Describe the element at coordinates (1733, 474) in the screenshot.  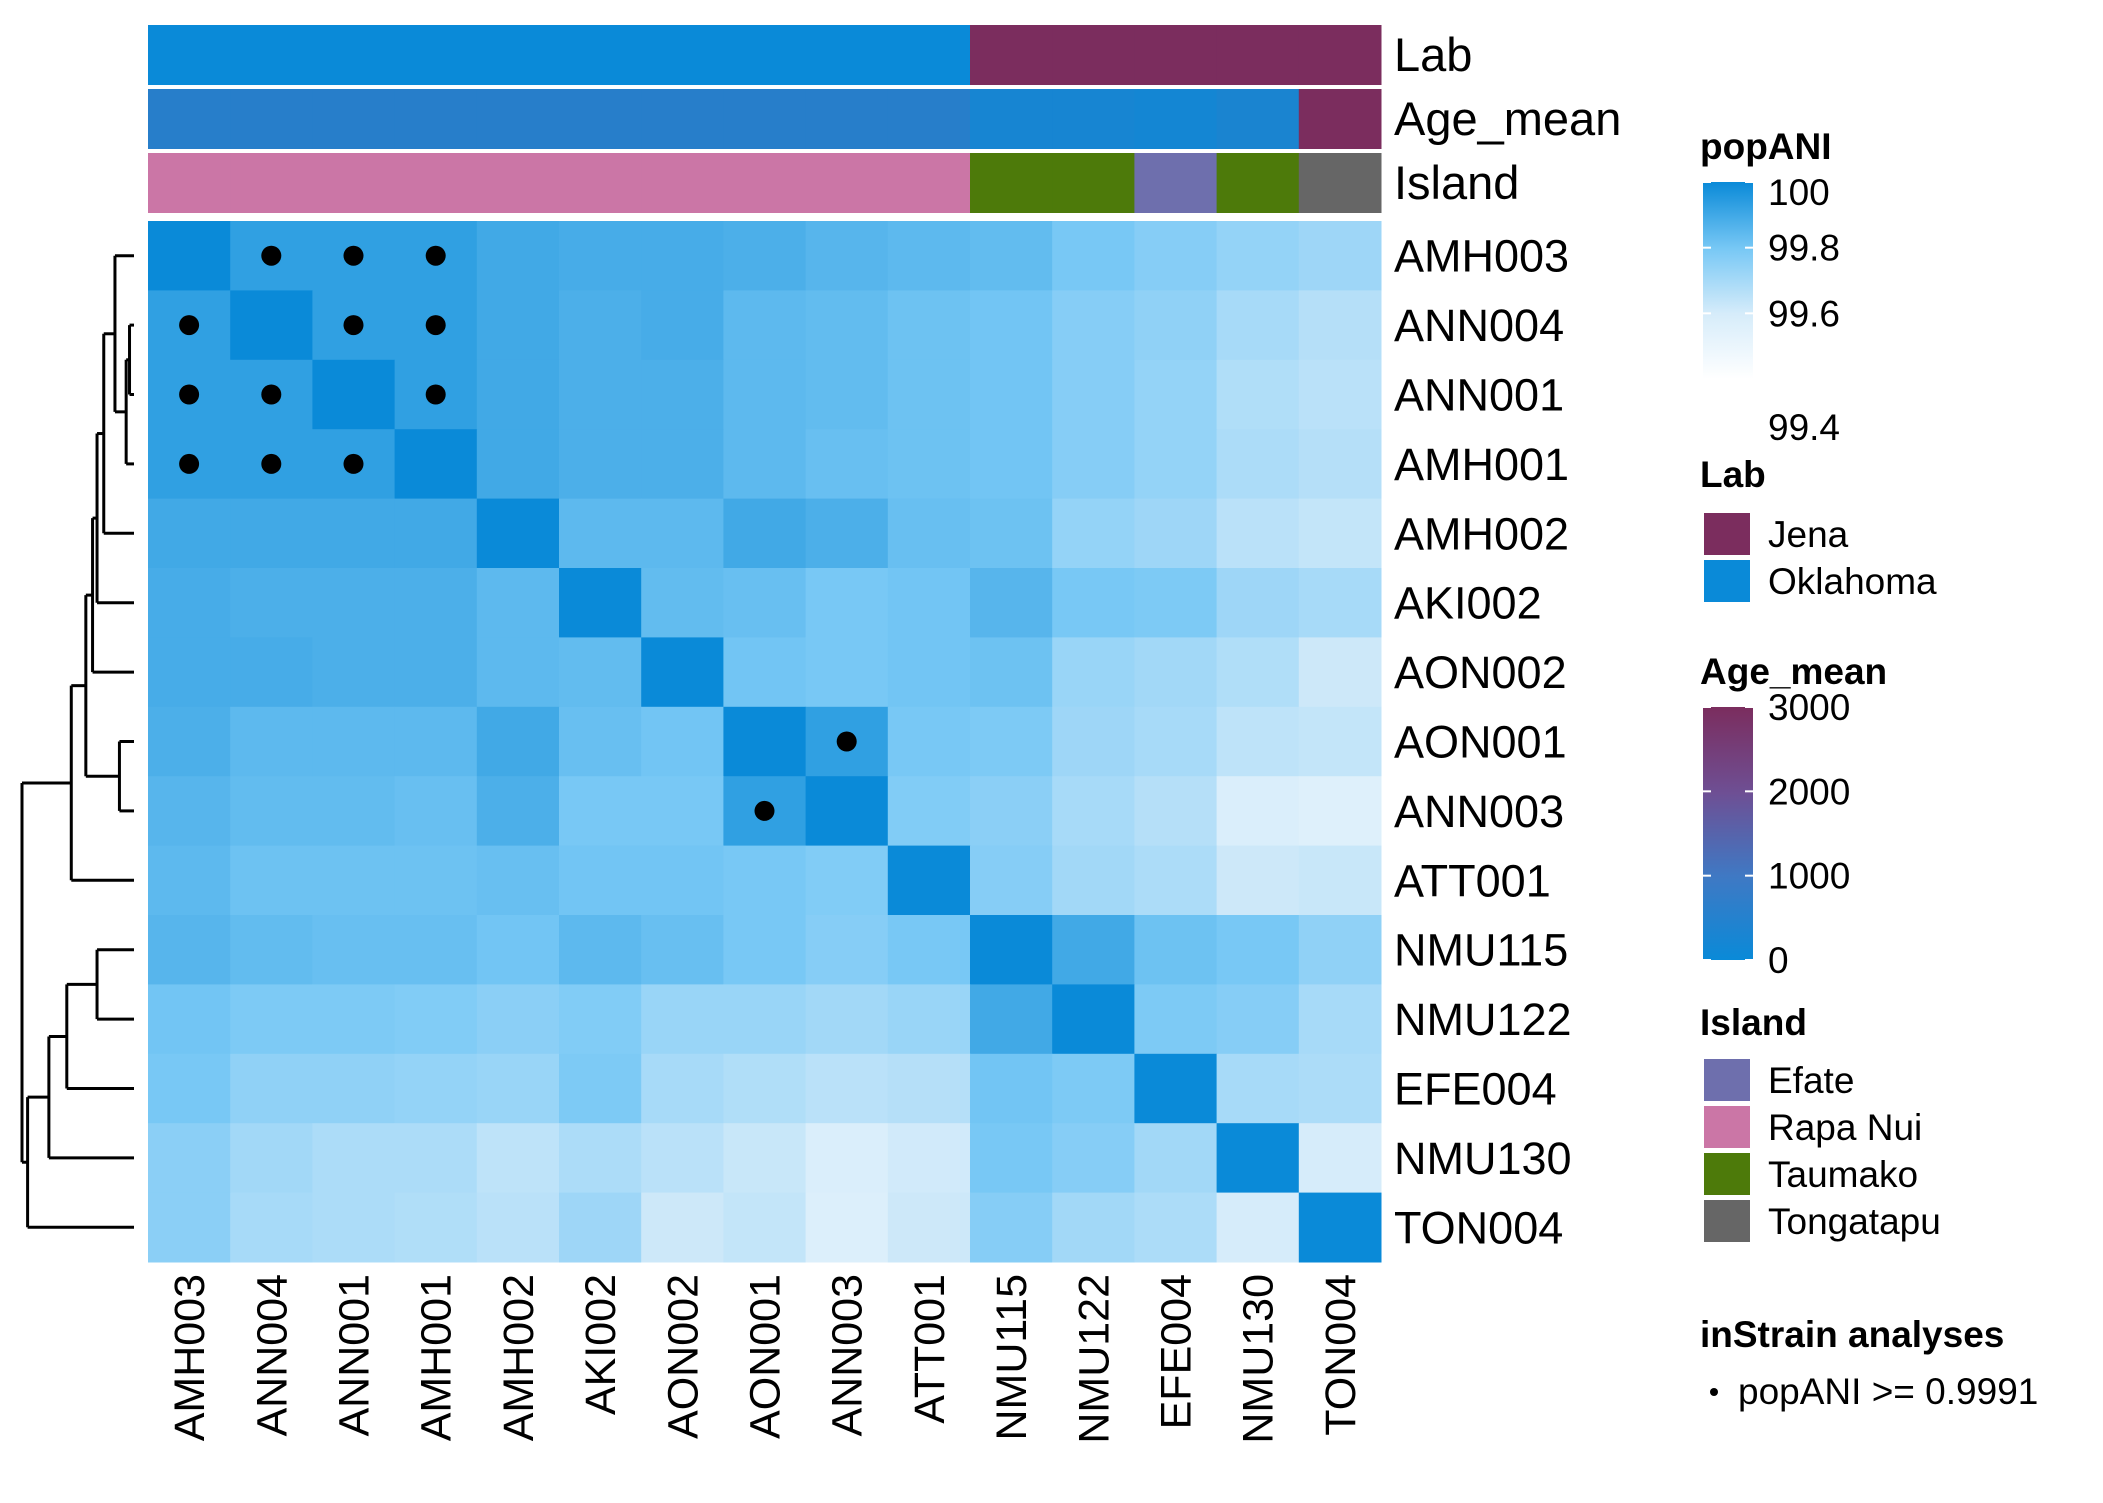
I see `lab-legend-title: Lab` at that location.